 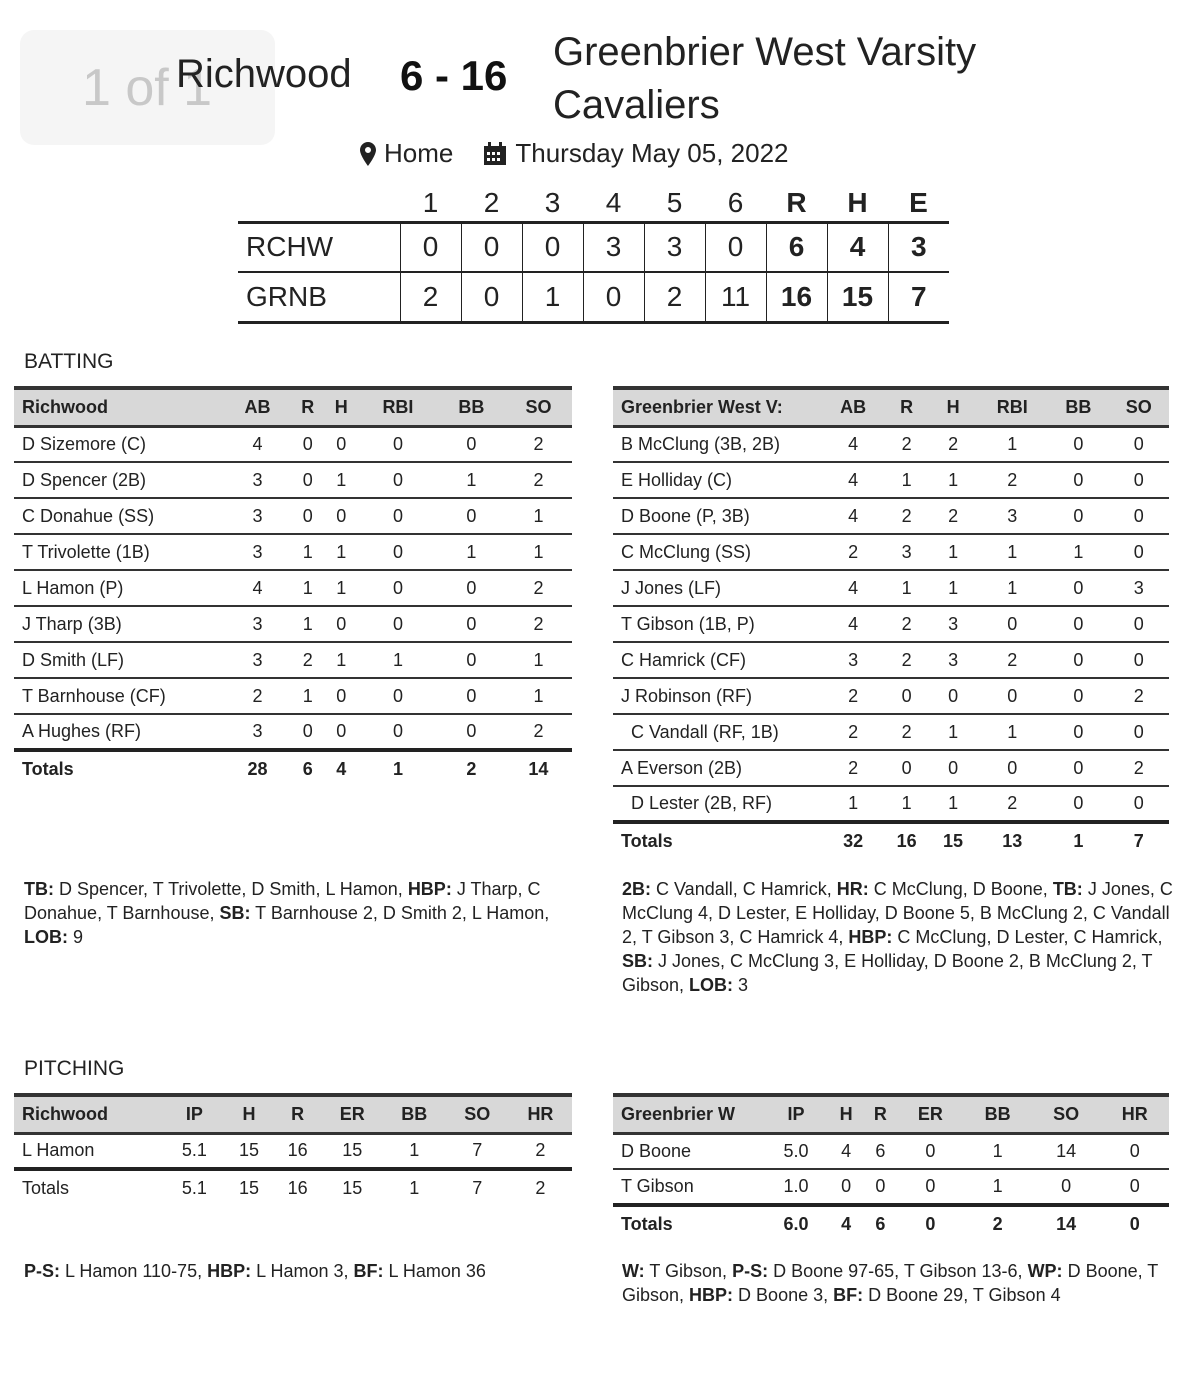 What do you see at coordinates (552, 203) in the screenshot?
I see `linescore-header: 3` at bounding box center [552, 203].